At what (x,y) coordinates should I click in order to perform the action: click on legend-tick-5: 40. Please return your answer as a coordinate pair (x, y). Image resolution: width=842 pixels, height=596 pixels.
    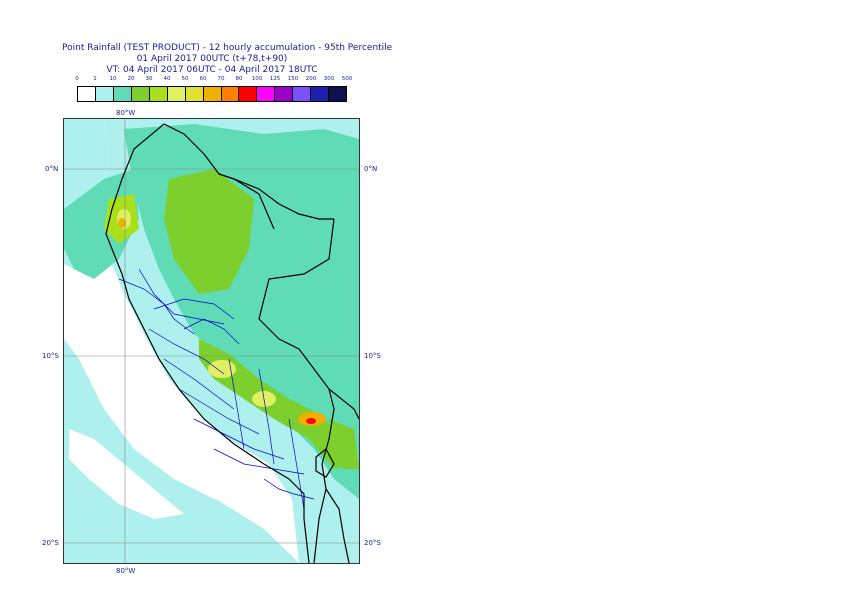
    Looking at the image, I should click on (167, 79).